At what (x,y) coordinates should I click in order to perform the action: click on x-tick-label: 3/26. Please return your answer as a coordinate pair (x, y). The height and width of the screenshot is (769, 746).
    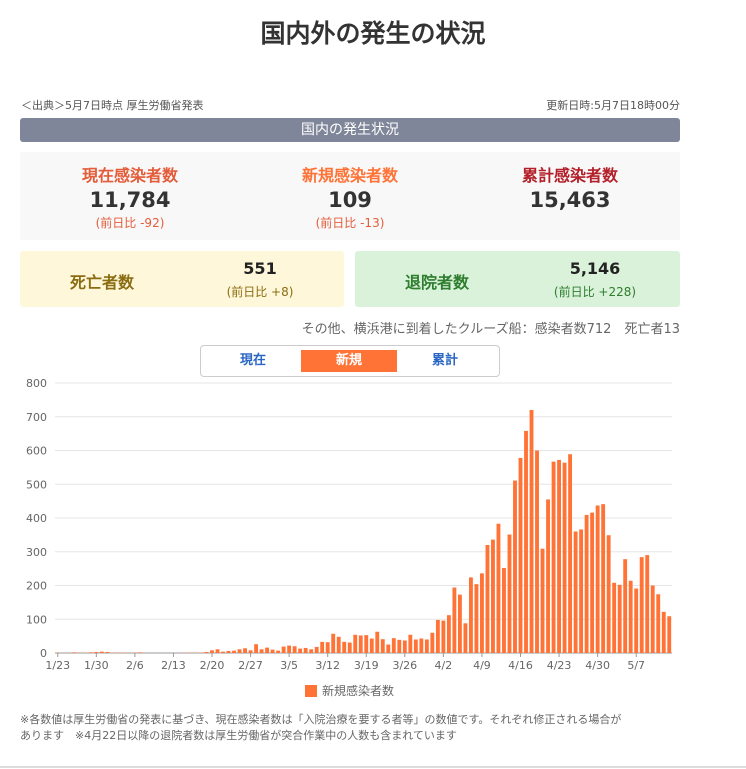
    Looking at the image, I should click on (404, 665).